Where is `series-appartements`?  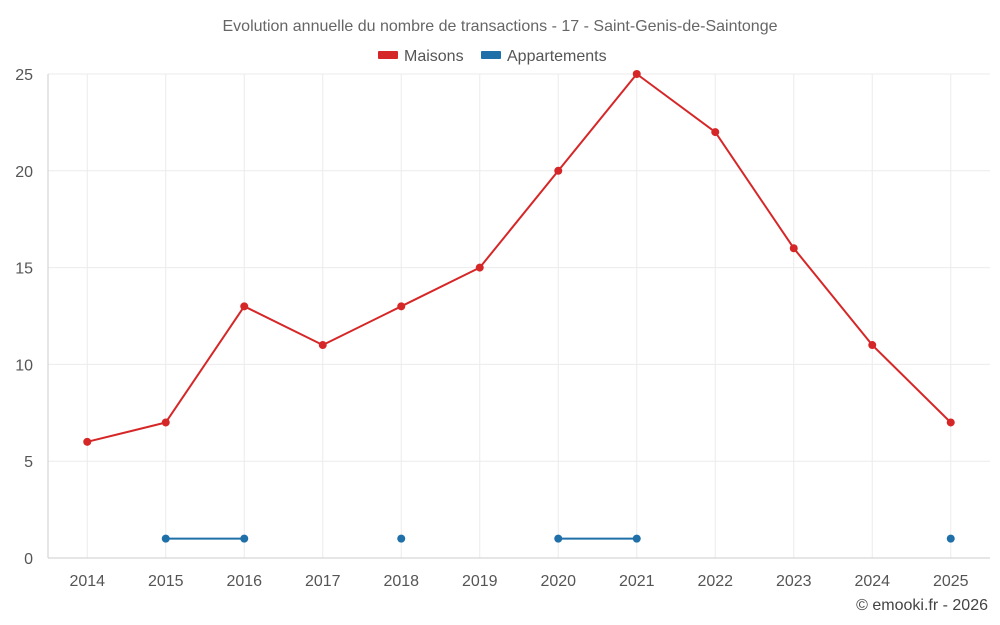
series-appartements is located at coordinates (558, 538).